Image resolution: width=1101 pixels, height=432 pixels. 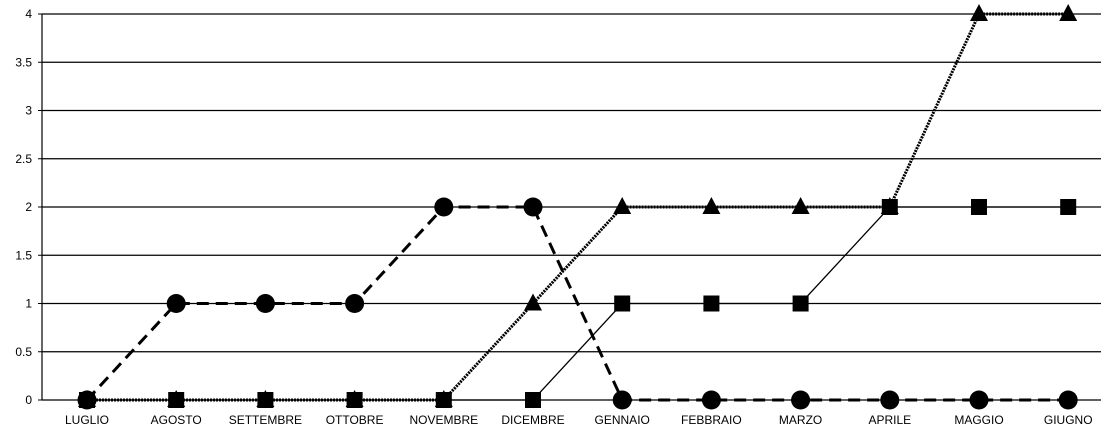 What do you see at coordinates (978, 420) in the screenshot?
I see `x-tick-label: MAGGIO` at bounding box center [978, 420].